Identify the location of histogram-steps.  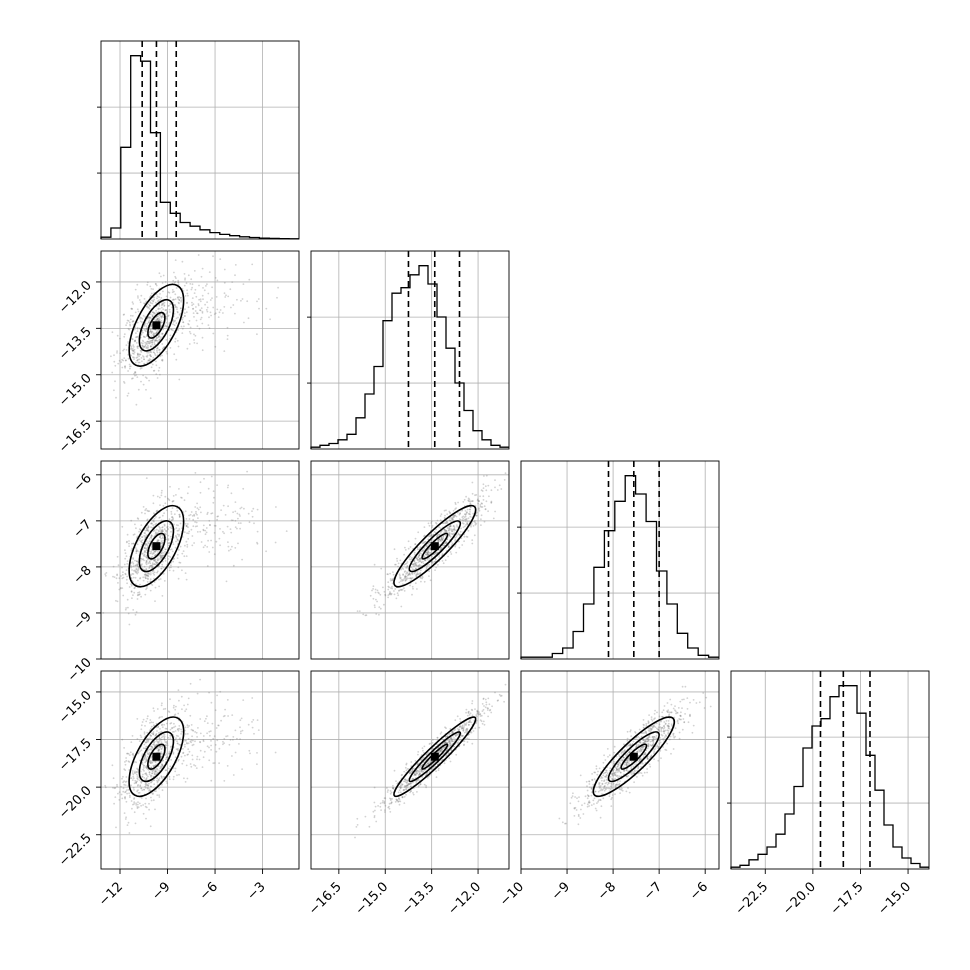
(199, 147).